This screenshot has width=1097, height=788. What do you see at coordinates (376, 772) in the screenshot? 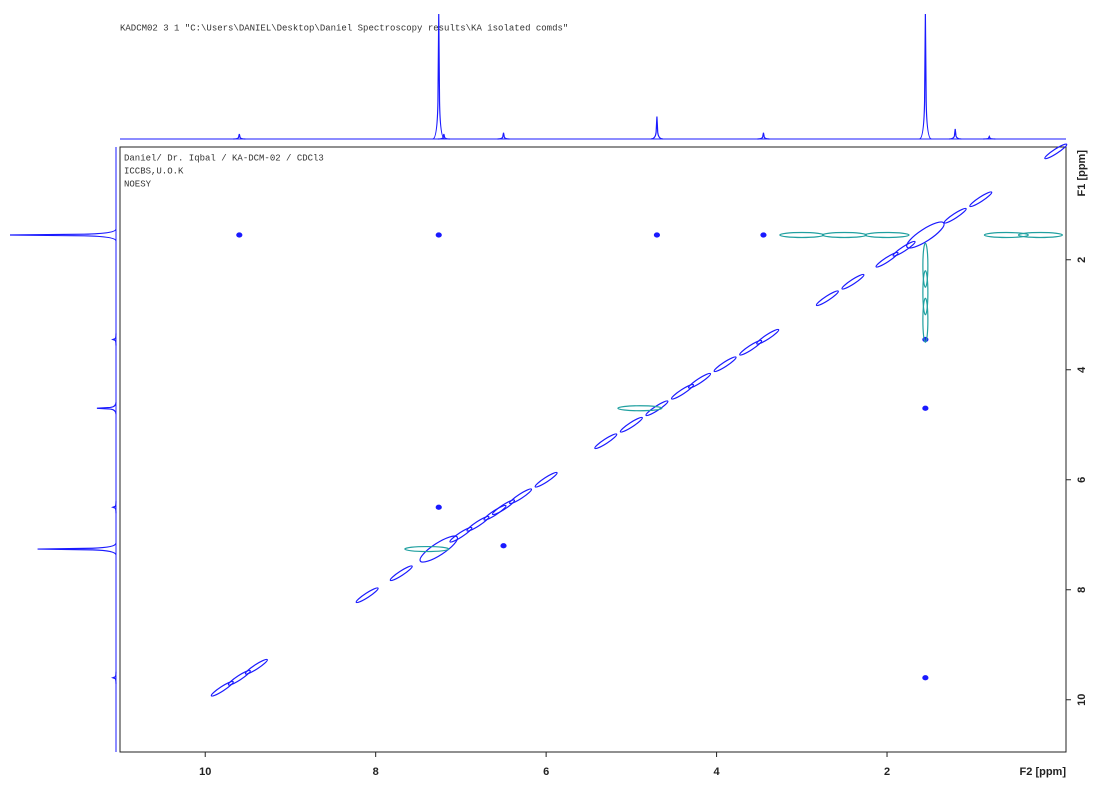
I see `x-tick-label: 8` at bounding box center [376, 772].